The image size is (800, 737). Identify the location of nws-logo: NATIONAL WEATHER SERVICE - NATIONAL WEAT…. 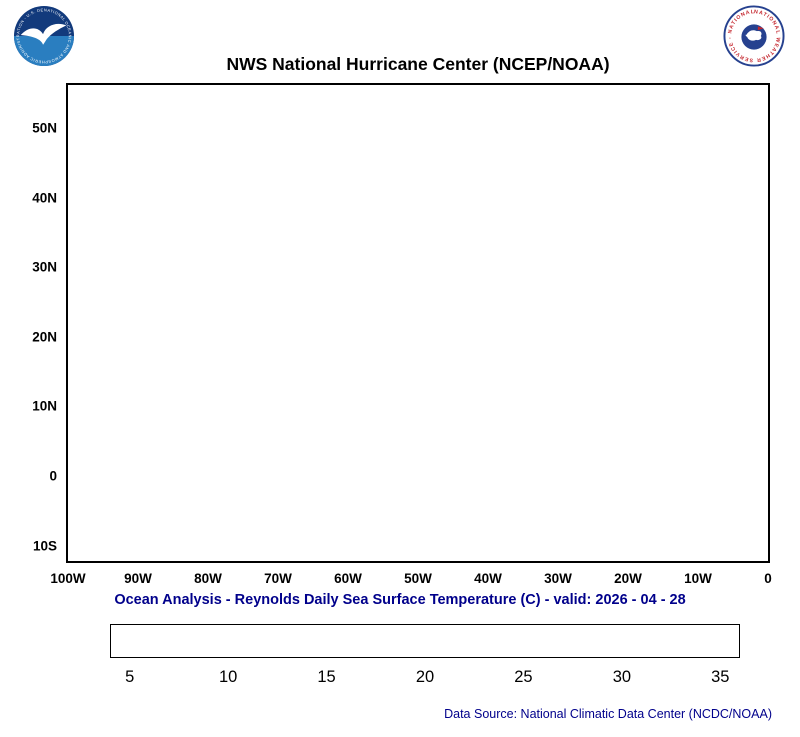
(752, 34).